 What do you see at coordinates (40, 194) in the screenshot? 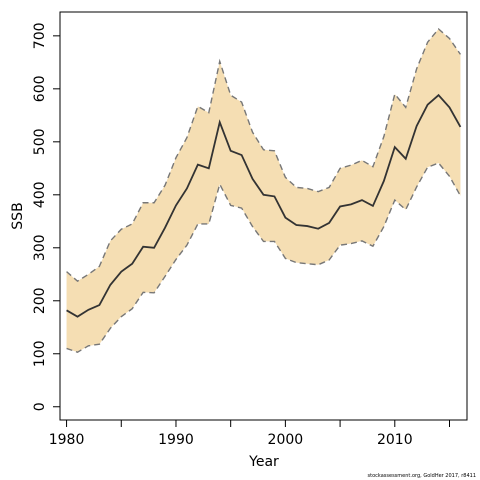
I see `y-tick-label: 400` at bounding box center [40, 194].